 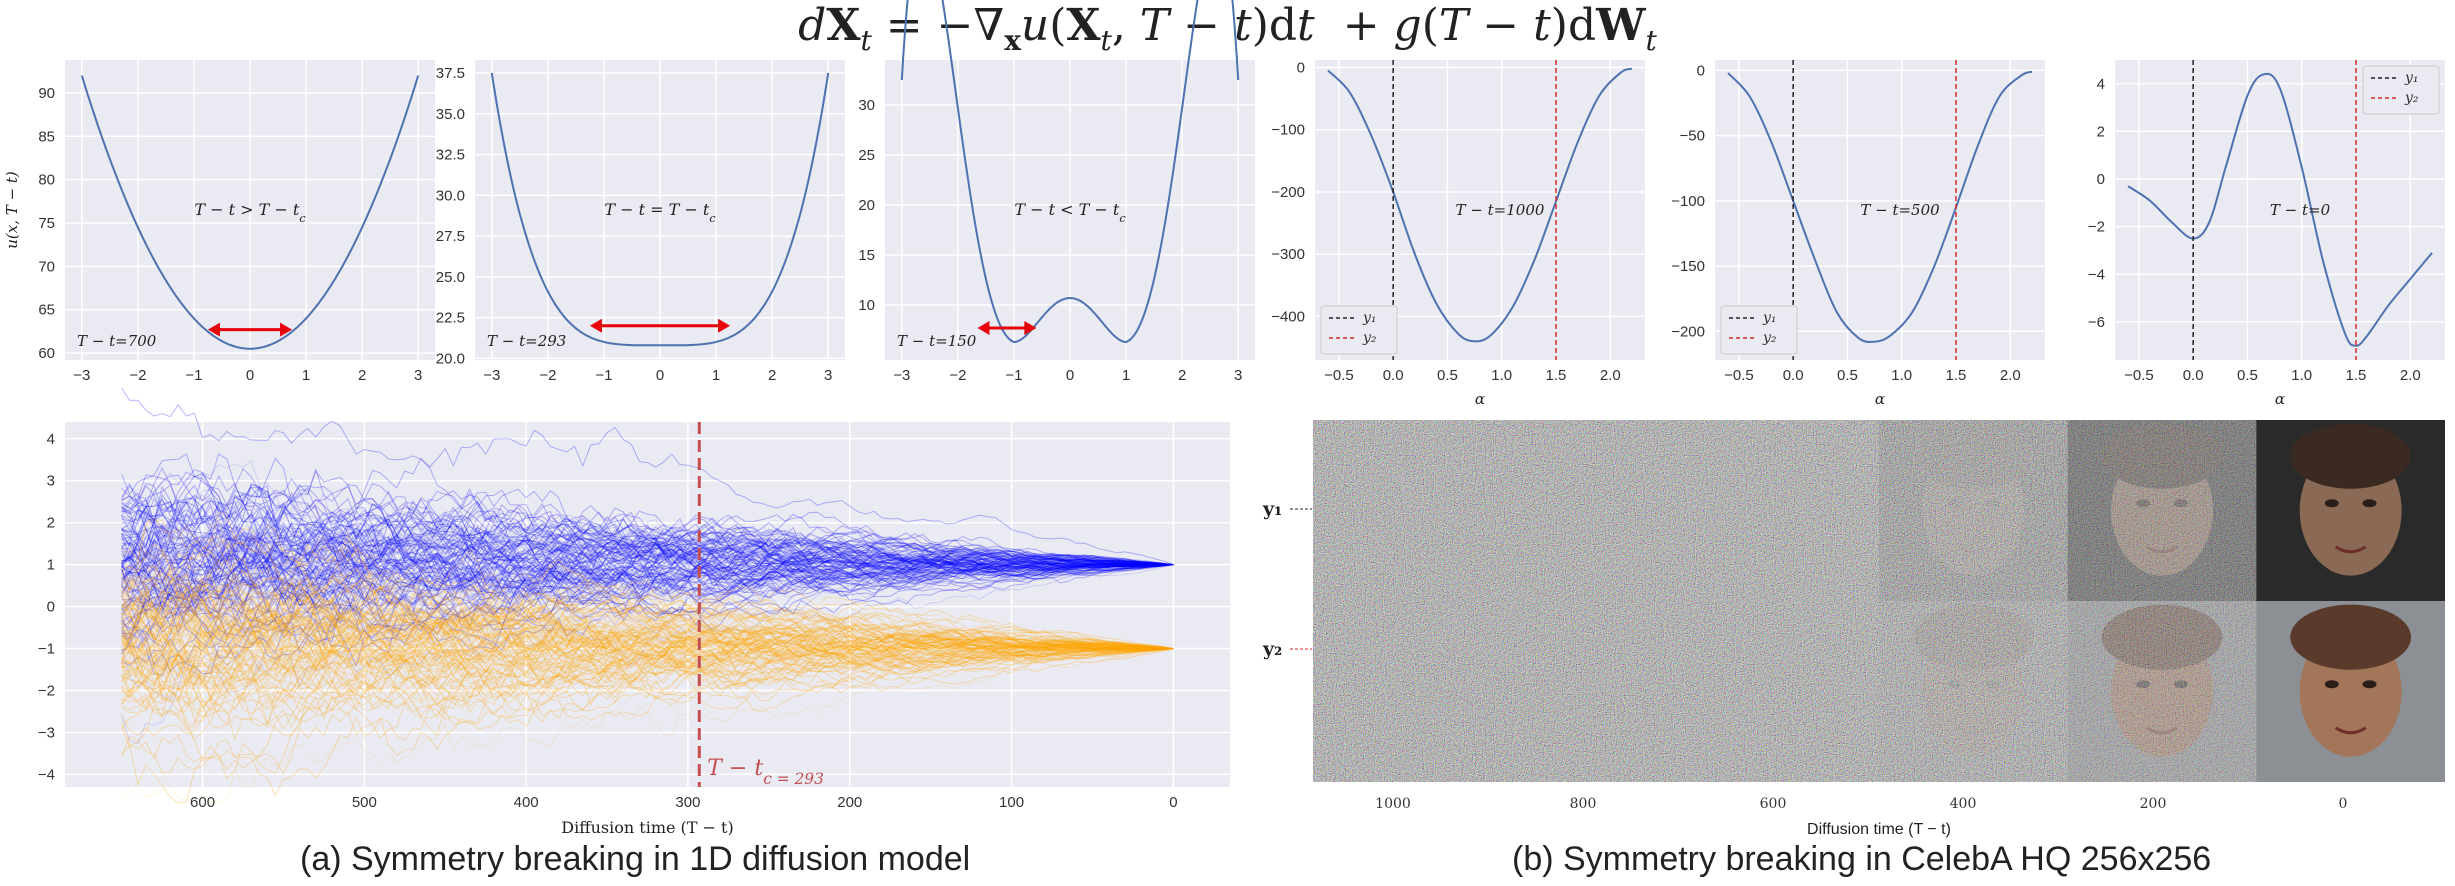 What do you see at coordinates (1011, 802) in the screenshot?
I see `x-tick-label: 100` at bounding box center [1011, 802].